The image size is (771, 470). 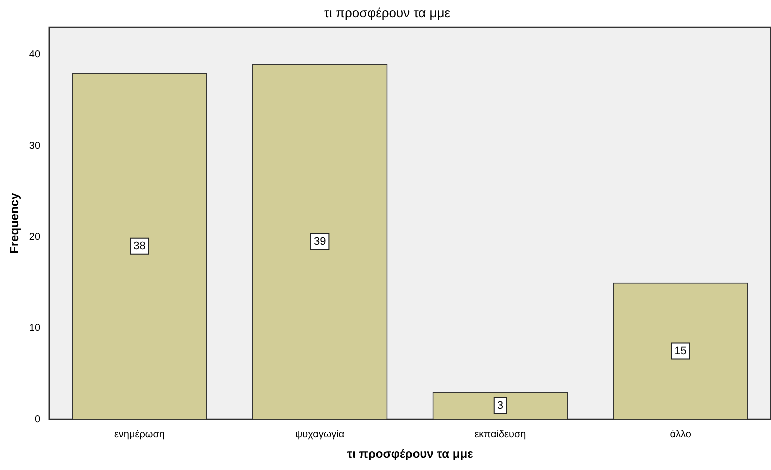 What do you see at coordinates (35, 55) in the screenshot?
I see `y-tick-label: 40` at bounding box center [35, 55].